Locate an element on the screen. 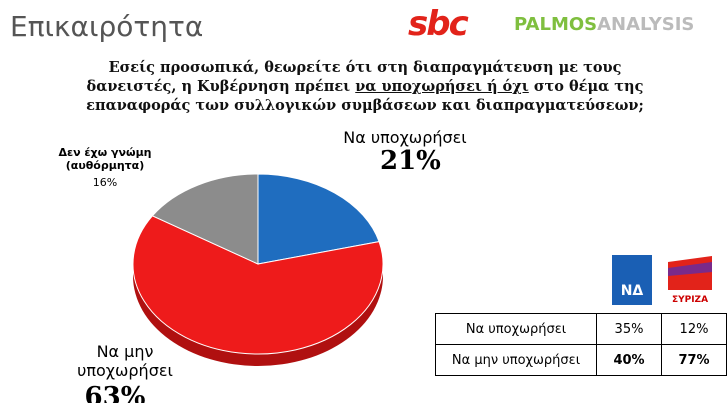  table-row: Να υποχωρήσει 35% 12% is located at coordinates (581, 329).